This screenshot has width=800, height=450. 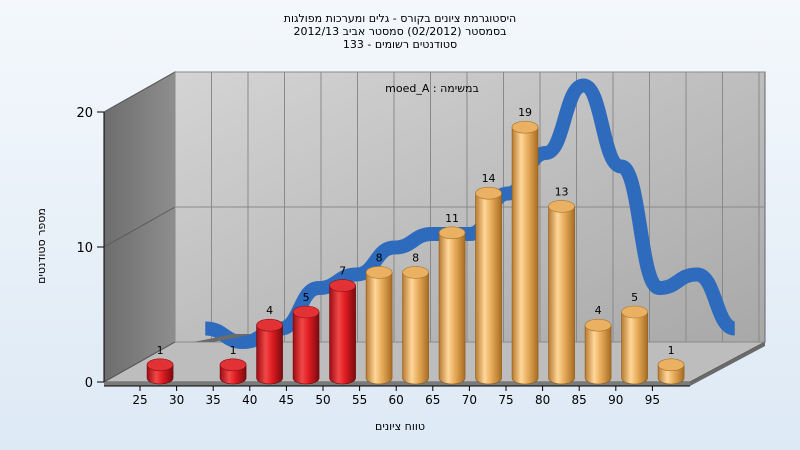 What do you see at coordinates (598, 310) in the screenshot?
I see `data-label-85: 4` at bounding box center [598, 310].